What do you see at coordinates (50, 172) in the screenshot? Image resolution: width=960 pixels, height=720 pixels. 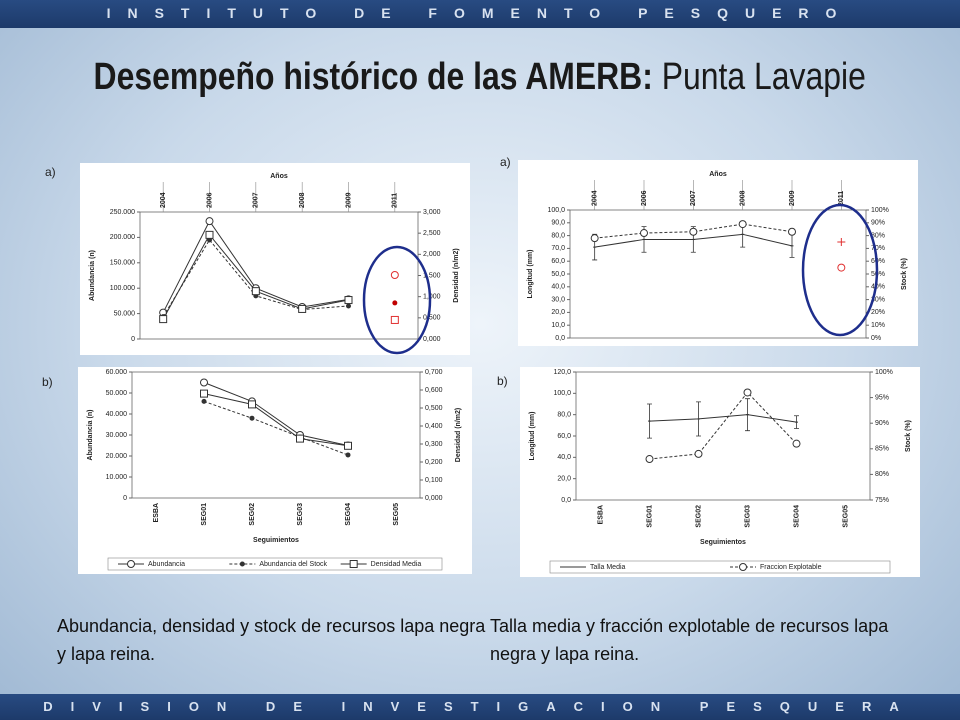 I see `panel-label: a)` at bounding box center [50, 172].